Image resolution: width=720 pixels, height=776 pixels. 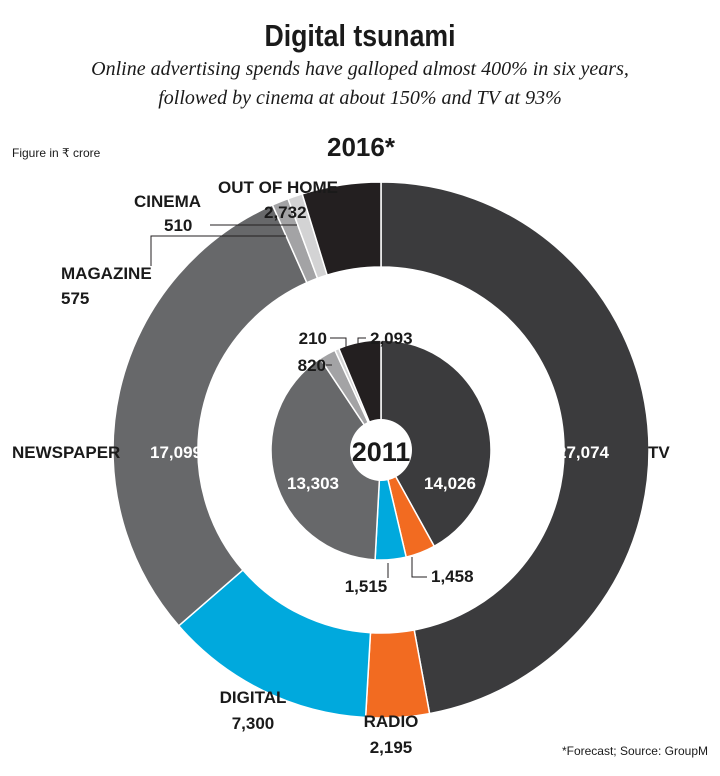 What do you see at coordinates (659, 452) in the screenshot?
I see `category-label-tv: TV` at bounding box center [659, 452].